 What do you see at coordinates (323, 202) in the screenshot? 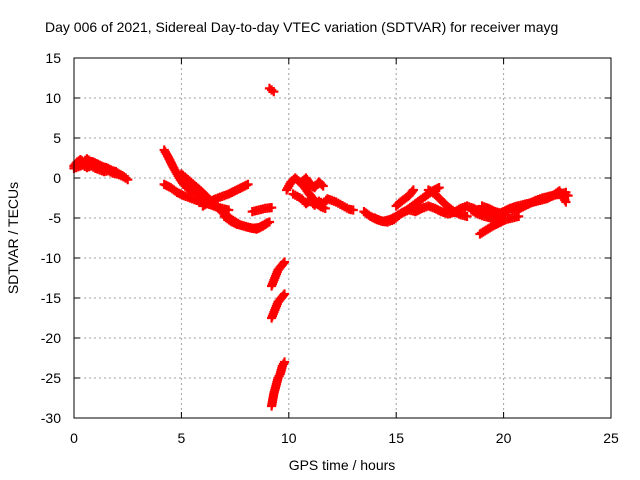
I see `series-arc14` at bounding box center [323, 202].